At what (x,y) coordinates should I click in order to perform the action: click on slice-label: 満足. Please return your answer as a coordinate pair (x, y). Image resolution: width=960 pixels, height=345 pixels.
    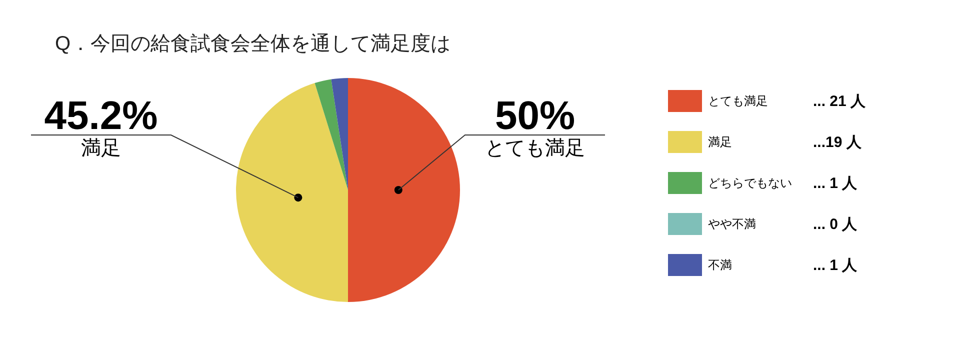
    Looking at the image, I should click on (101, 149).